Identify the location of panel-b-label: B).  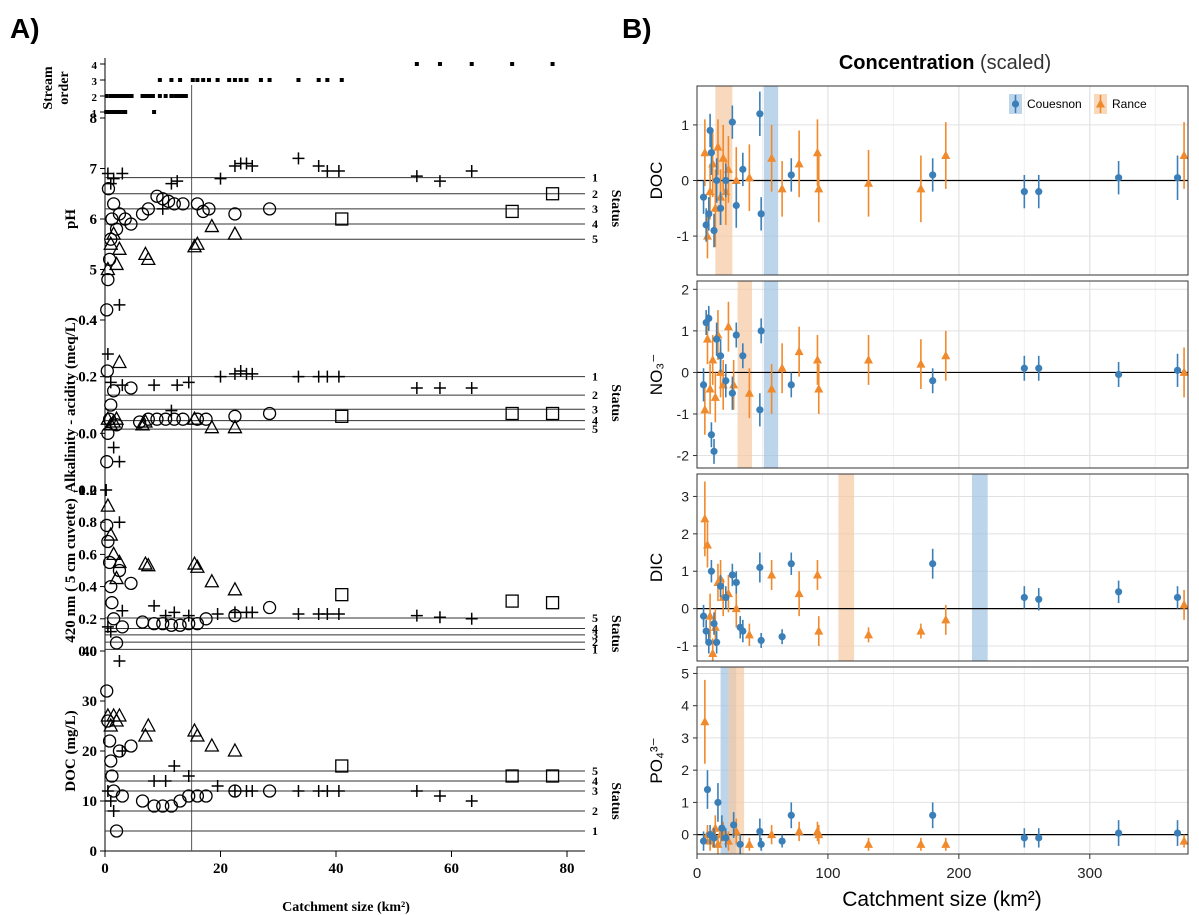
(637, 28).